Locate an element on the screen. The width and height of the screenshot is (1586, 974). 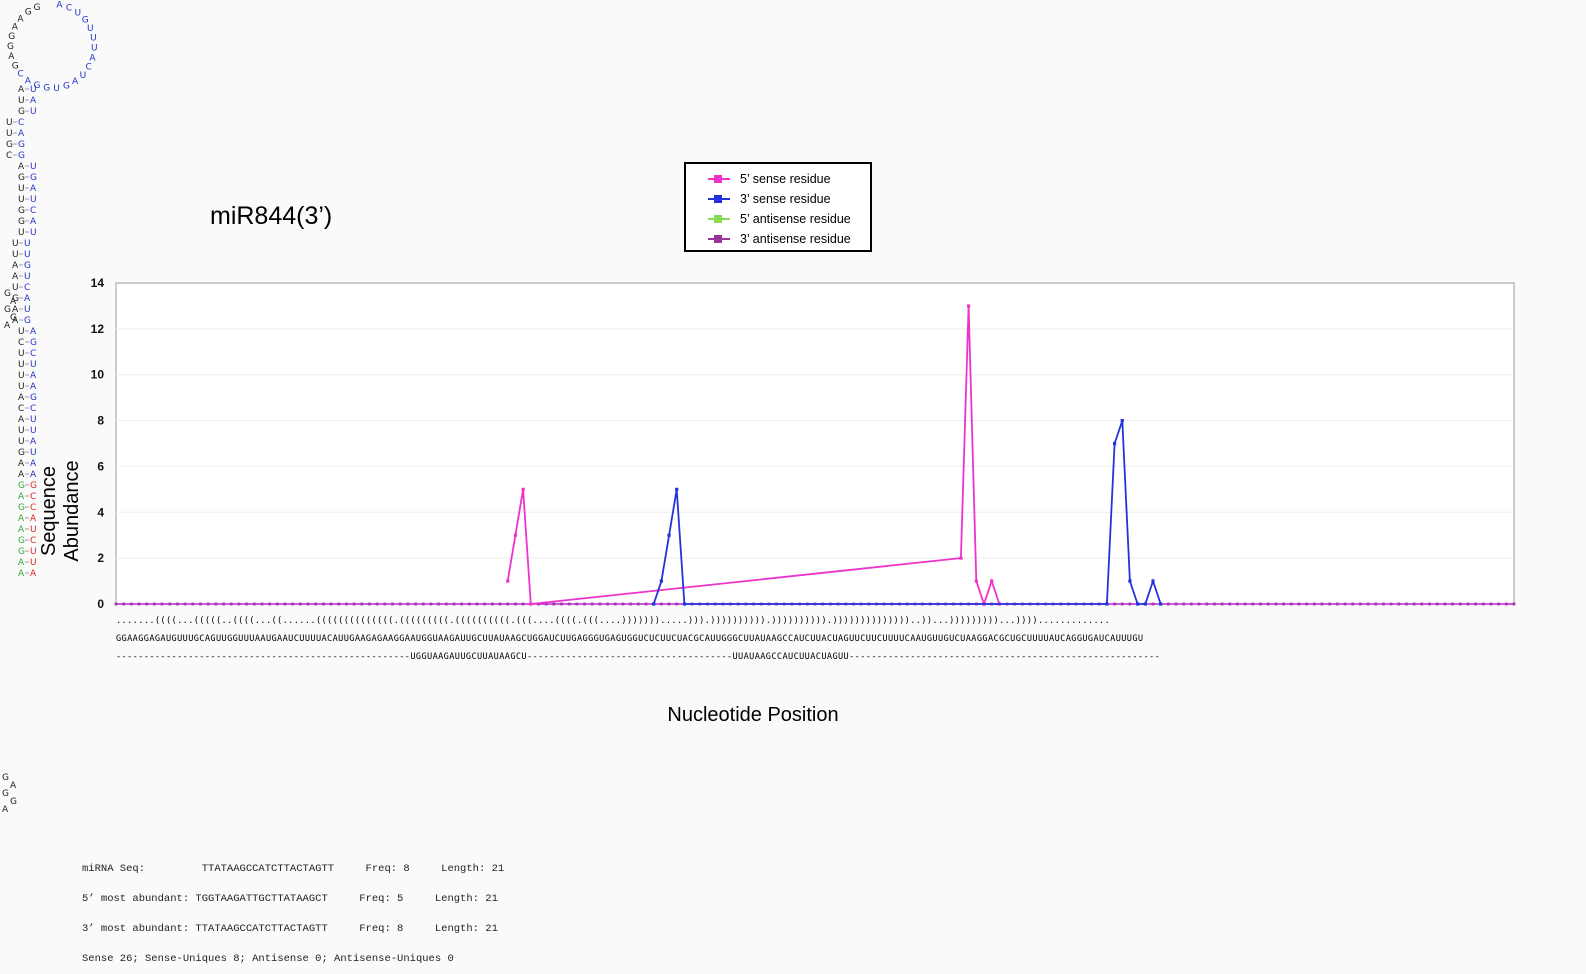
legend-item: 3’ antisense residue is located at coordinates (778, 239).